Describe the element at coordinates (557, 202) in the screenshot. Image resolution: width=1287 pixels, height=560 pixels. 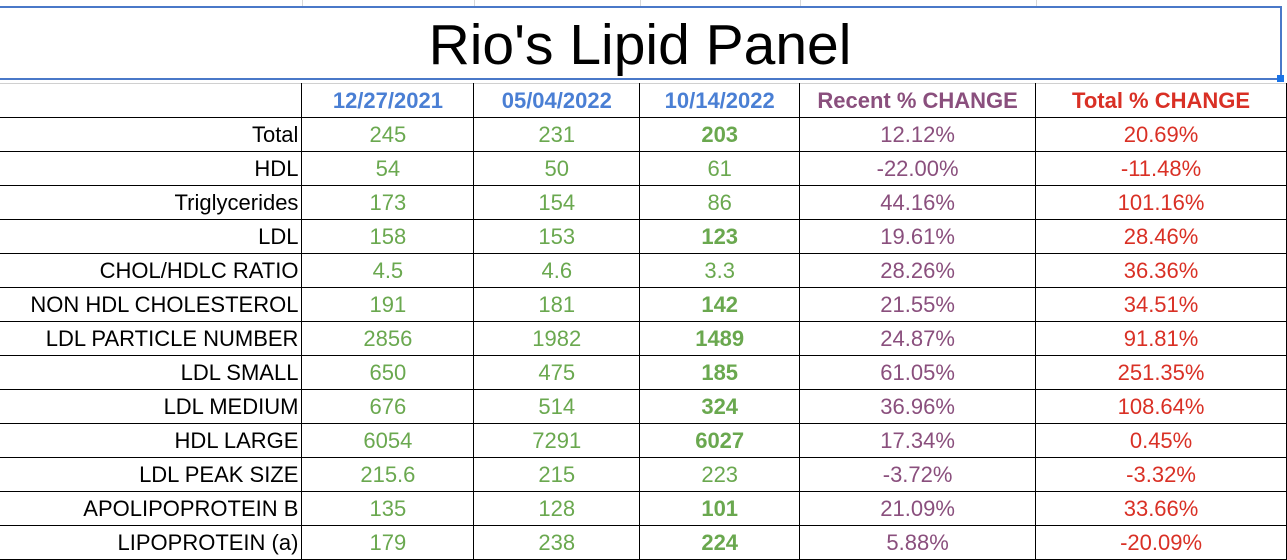
I see `value-date-2: 154` at that location.